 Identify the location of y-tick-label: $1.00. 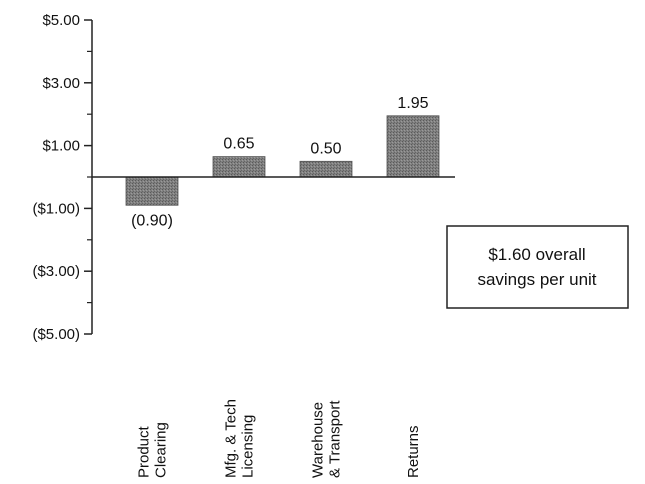
(61, 146).